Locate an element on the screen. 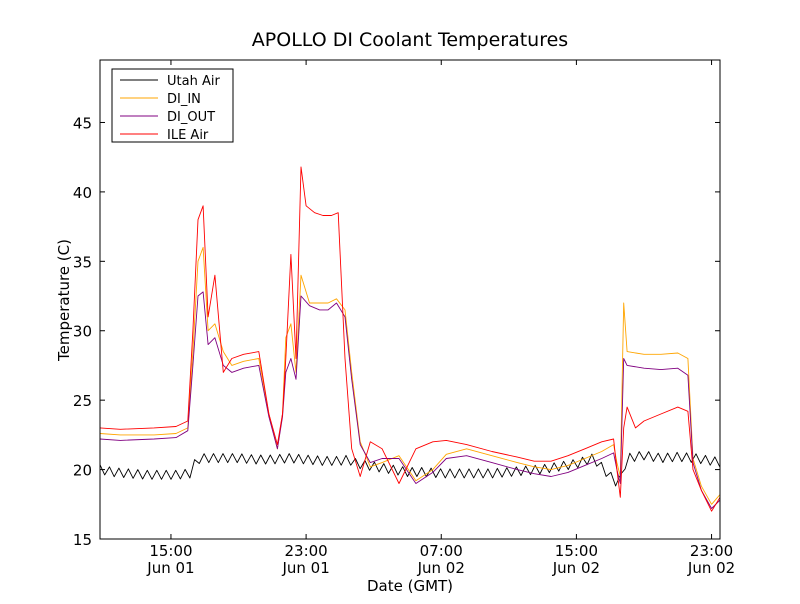 Image resolution: width=800 pixels, height=604 pixels. legend-label: Utah Air is located at coordinates (193, 81).